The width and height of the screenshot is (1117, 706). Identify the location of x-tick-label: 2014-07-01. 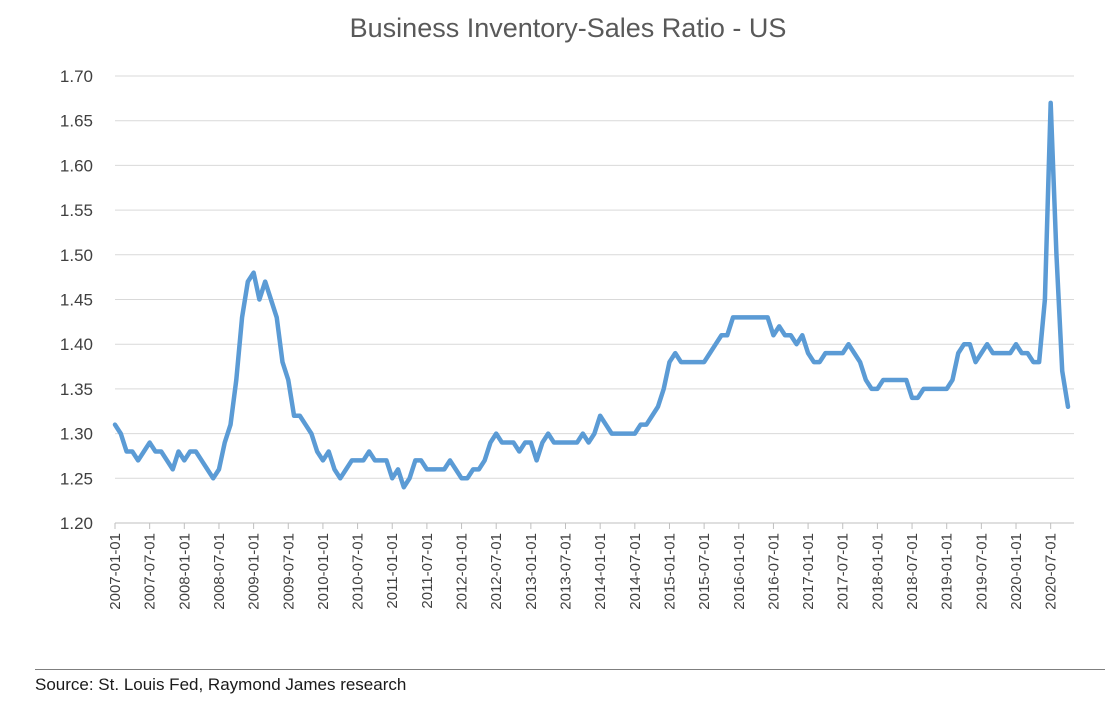
(635, 571).